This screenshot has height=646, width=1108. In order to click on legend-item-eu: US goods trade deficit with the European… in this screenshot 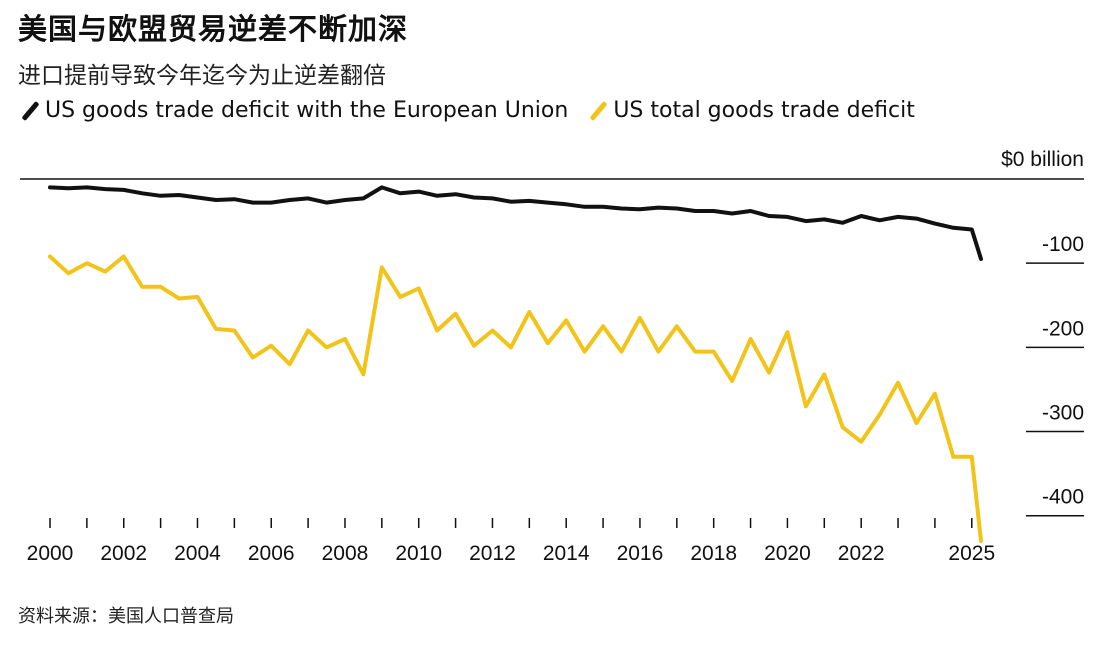, I will do `click(293, 110)`.